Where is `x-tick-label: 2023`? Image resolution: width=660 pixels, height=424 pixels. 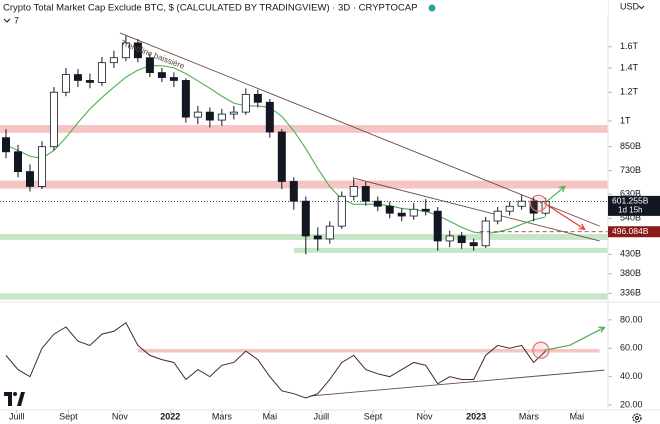 x-tick-label: 2023 is located at coordinates (476, 416).